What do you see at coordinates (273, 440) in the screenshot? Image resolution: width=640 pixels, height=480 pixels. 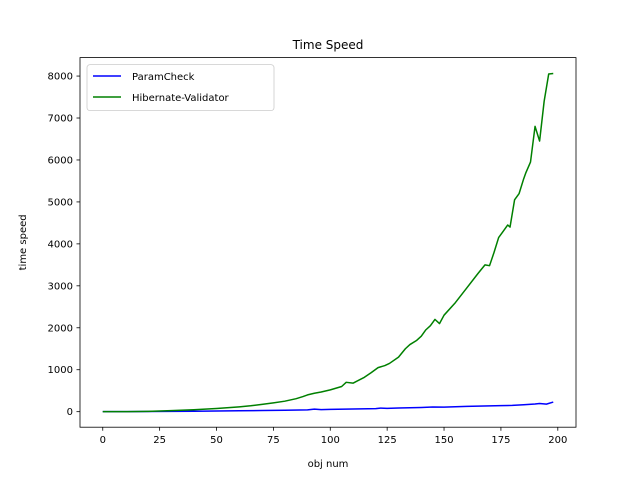 I see `x-tick-label: 75` at bounding box center [273, 440].